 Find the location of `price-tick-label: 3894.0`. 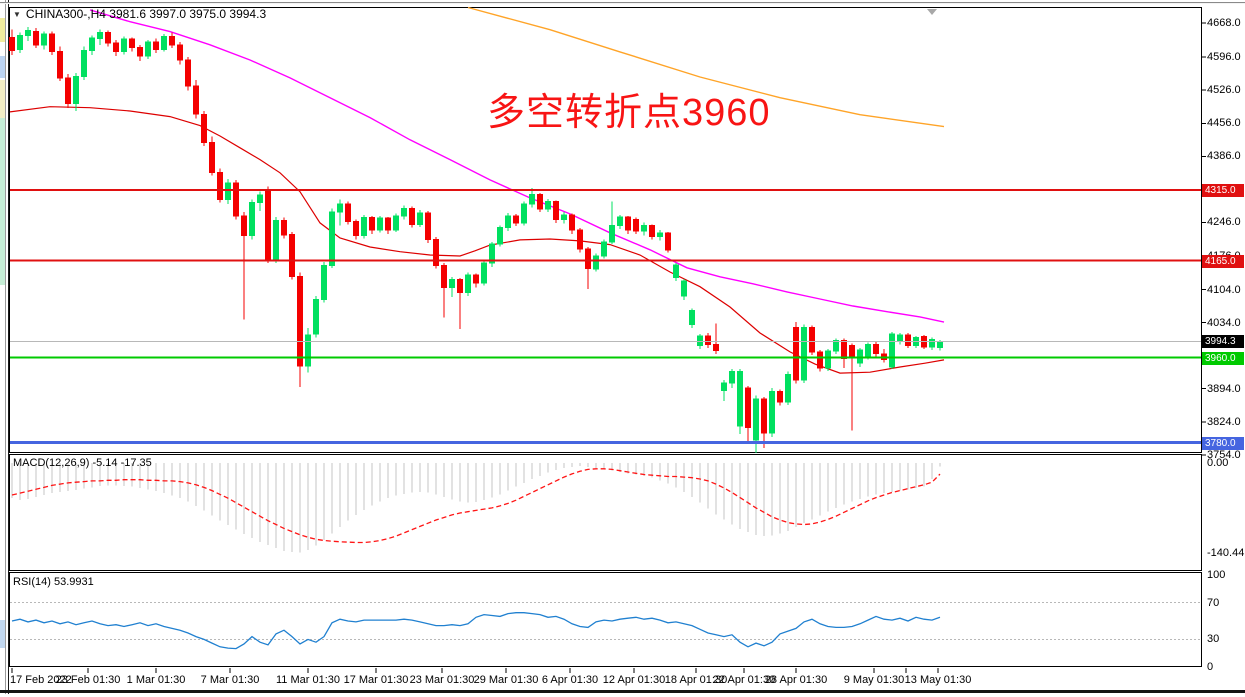

price-tick-label: 3894.0 is located at coordinates (1224, 389).